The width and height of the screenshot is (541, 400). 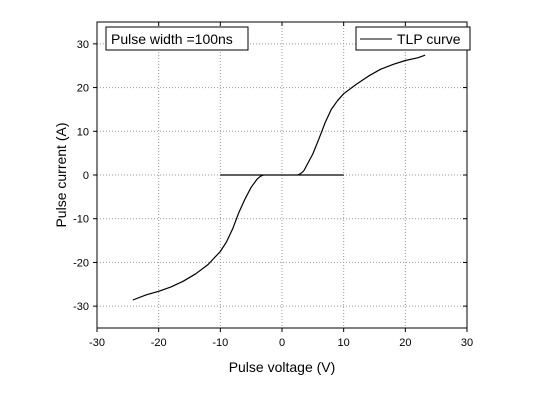 I want to click on x-tick-label: 30, so click(x=467, y=343).